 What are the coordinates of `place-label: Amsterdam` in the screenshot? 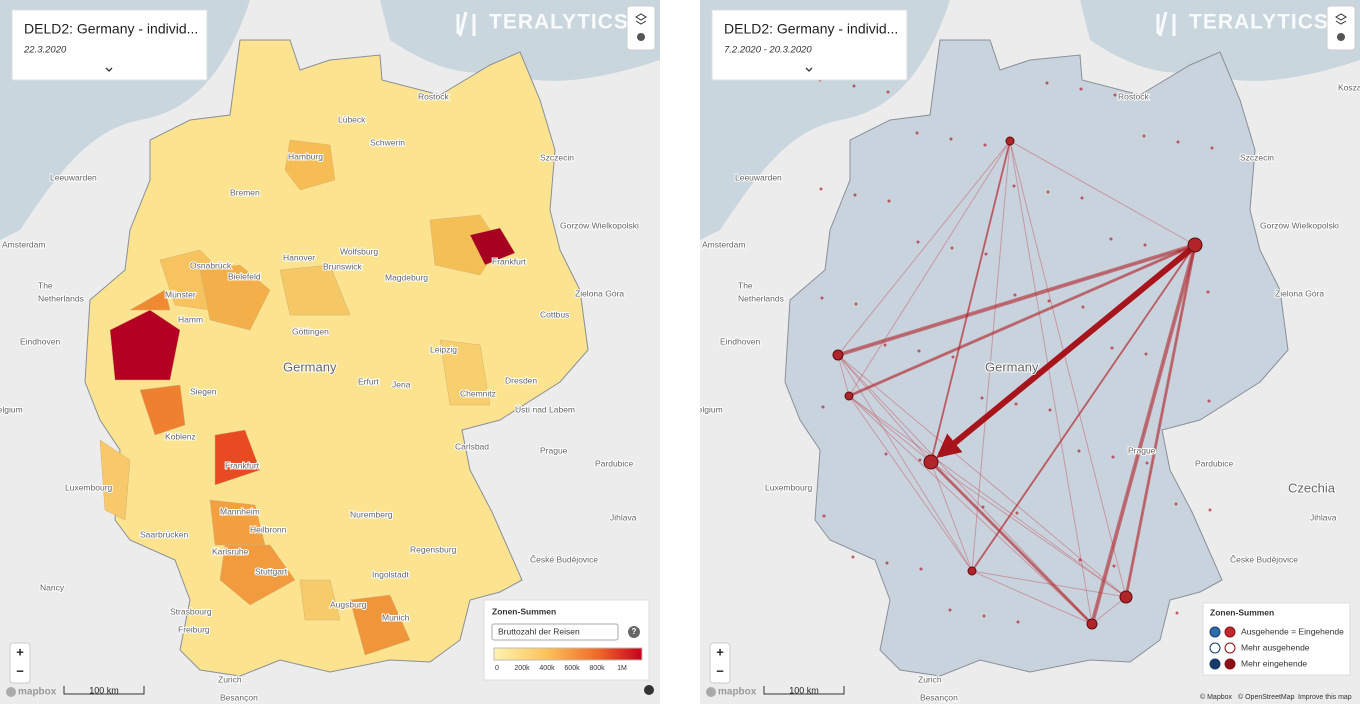 It's located at (23, 244).